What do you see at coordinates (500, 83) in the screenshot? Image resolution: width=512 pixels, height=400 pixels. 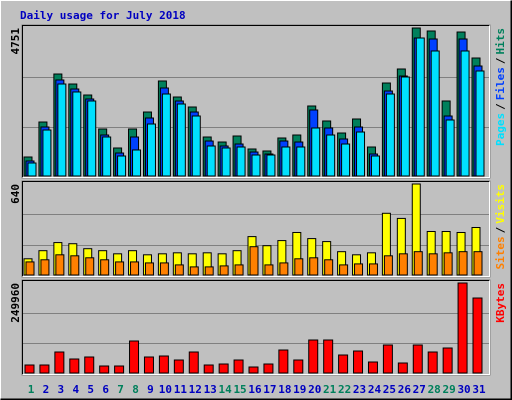 I see `legend-entry: Files` at bounding box center [500, 83].